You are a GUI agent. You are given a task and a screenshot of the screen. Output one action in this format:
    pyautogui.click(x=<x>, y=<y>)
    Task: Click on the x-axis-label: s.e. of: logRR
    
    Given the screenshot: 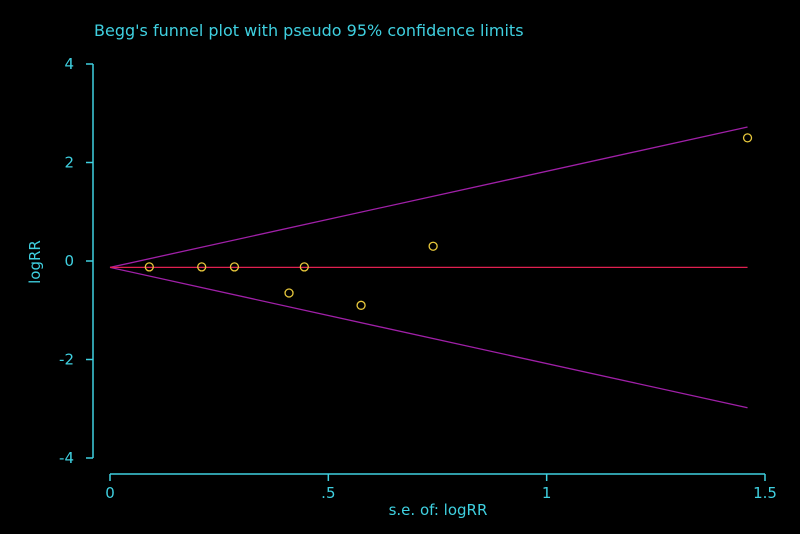 What is the action you would take?
    pyautogui.click(x=438, y=510)
    